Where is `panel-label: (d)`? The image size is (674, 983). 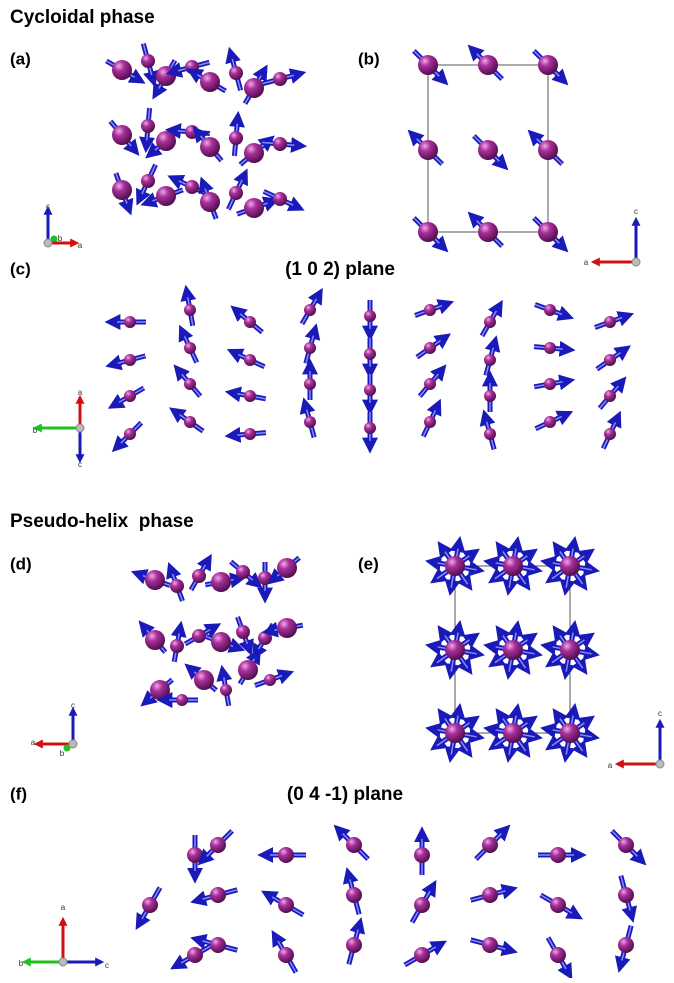
panel-label: (d) is located at coordinates (21, 563).